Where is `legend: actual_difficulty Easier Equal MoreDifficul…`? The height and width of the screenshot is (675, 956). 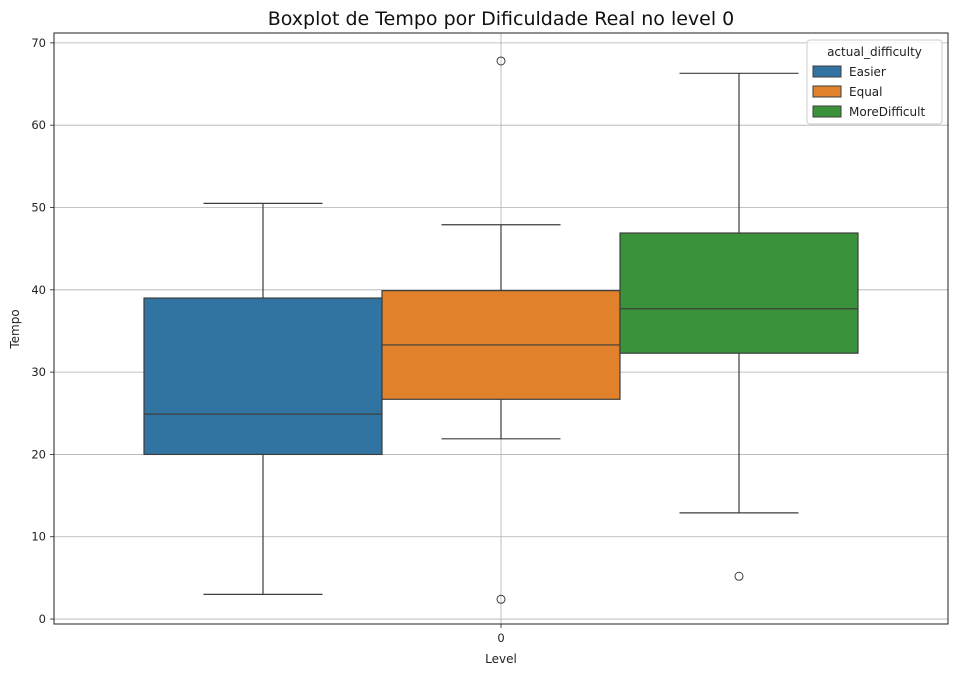
legend: actual_difficulty Easier Equal MoreDifficul… is located at coordinates (874, 82).